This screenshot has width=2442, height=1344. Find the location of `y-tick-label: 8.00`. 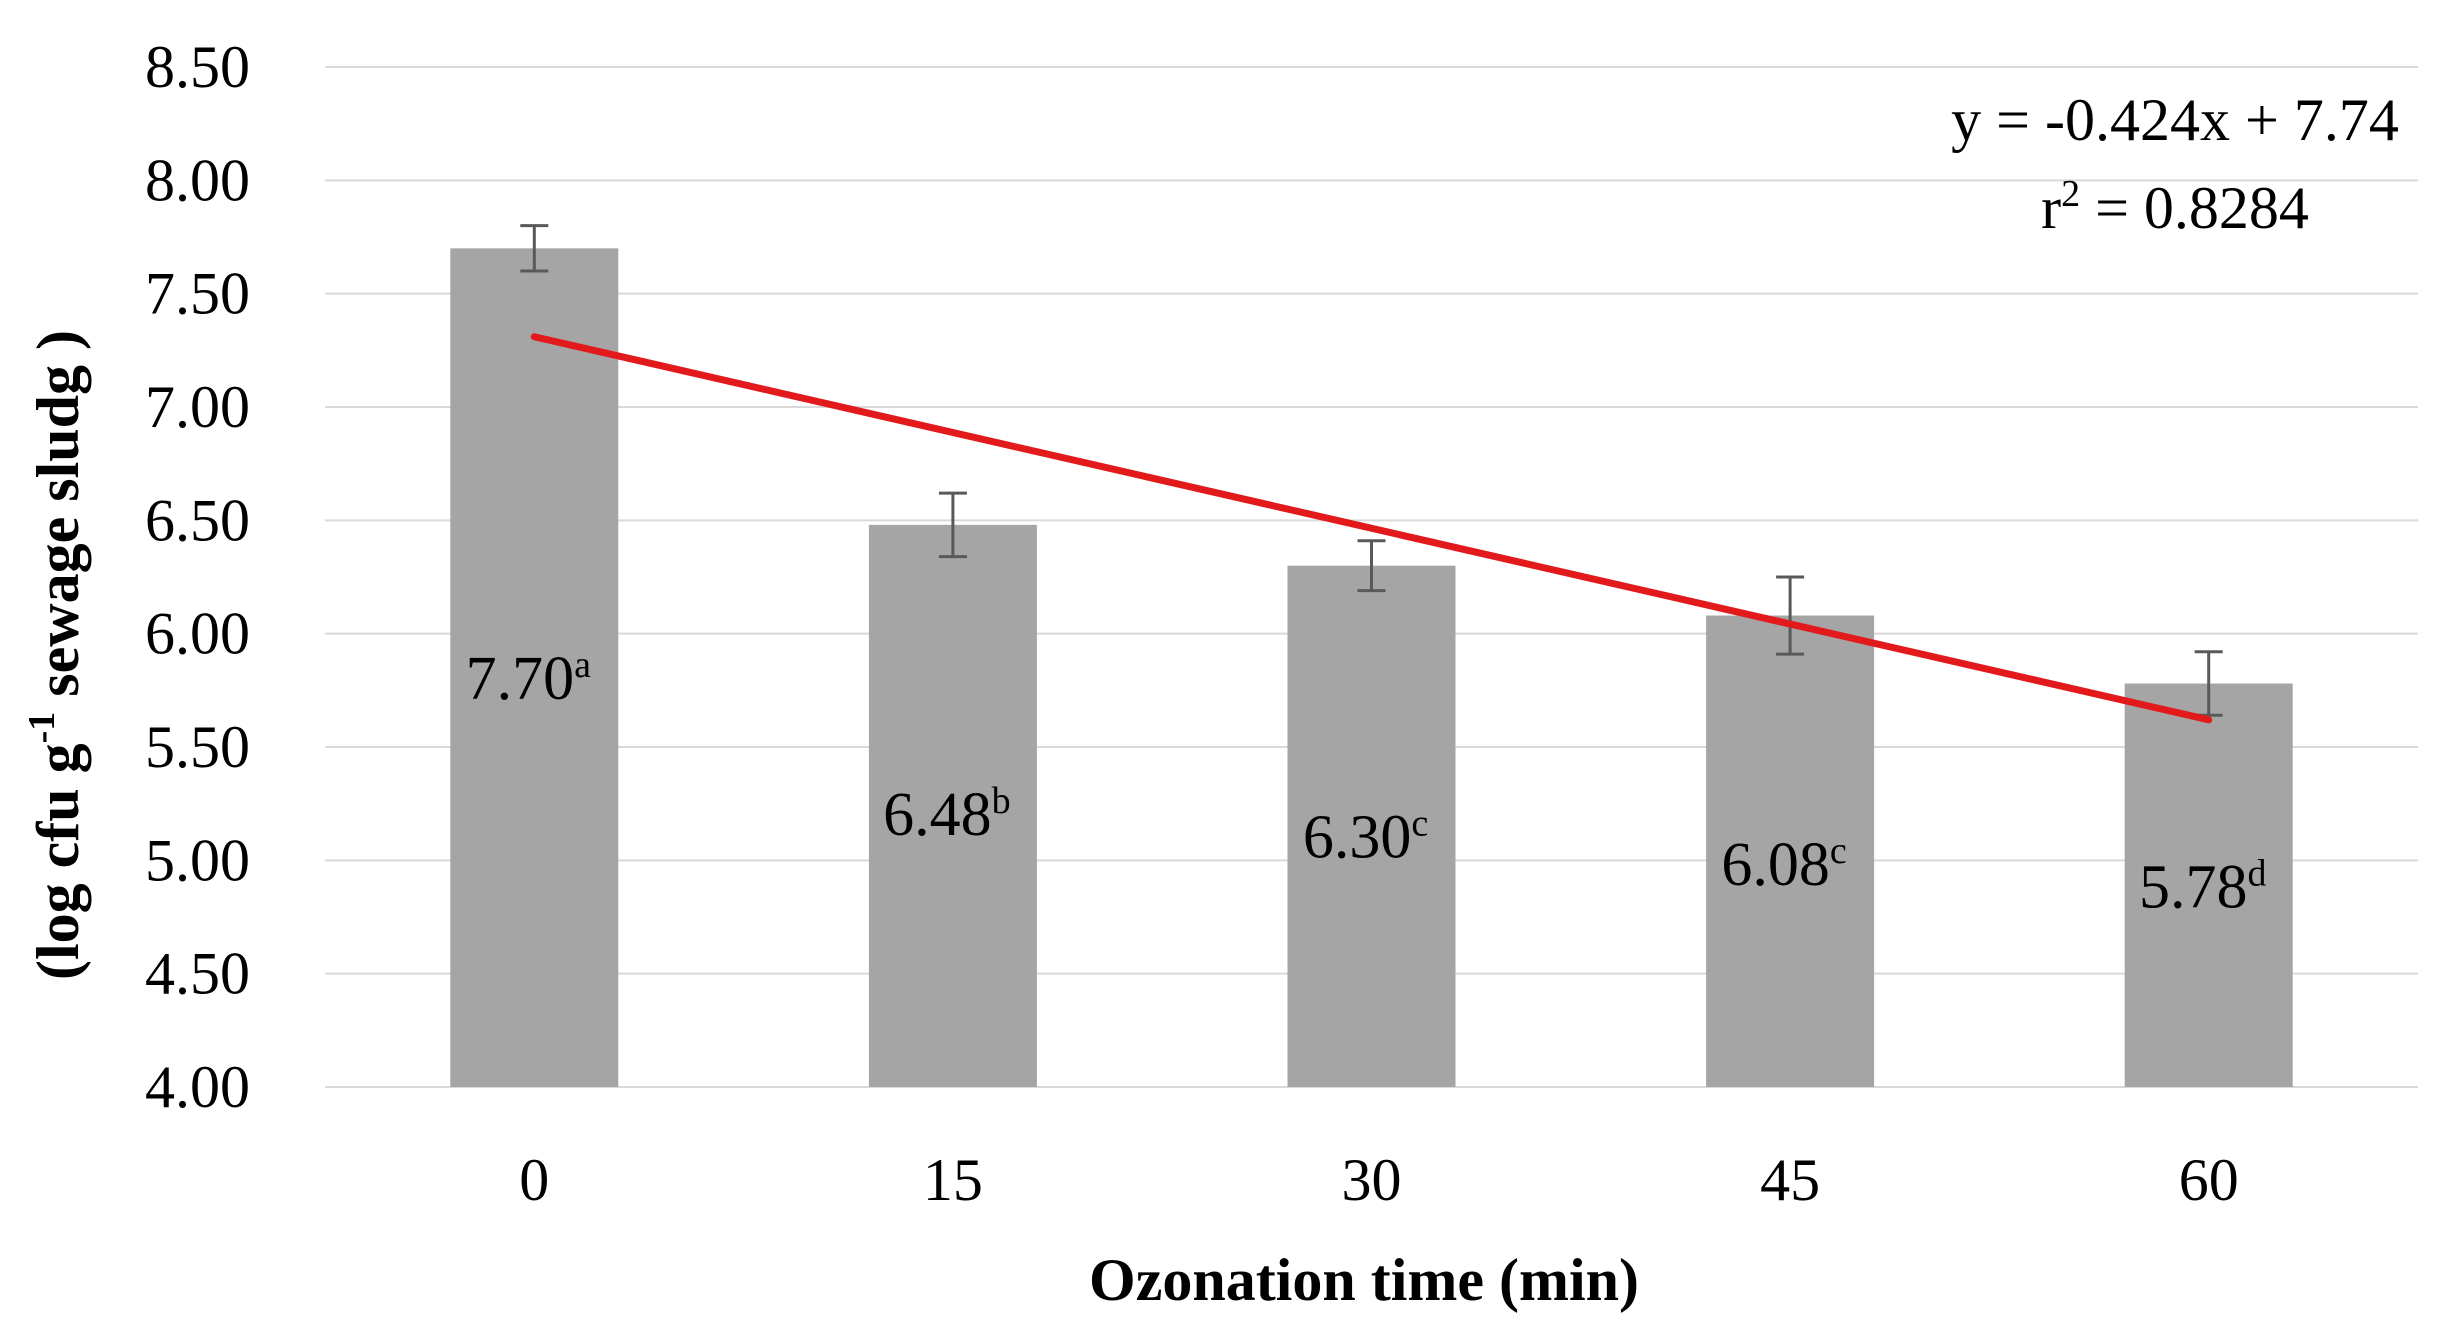

y-tick-label: 8.00 is located at coordinates (197, 180).